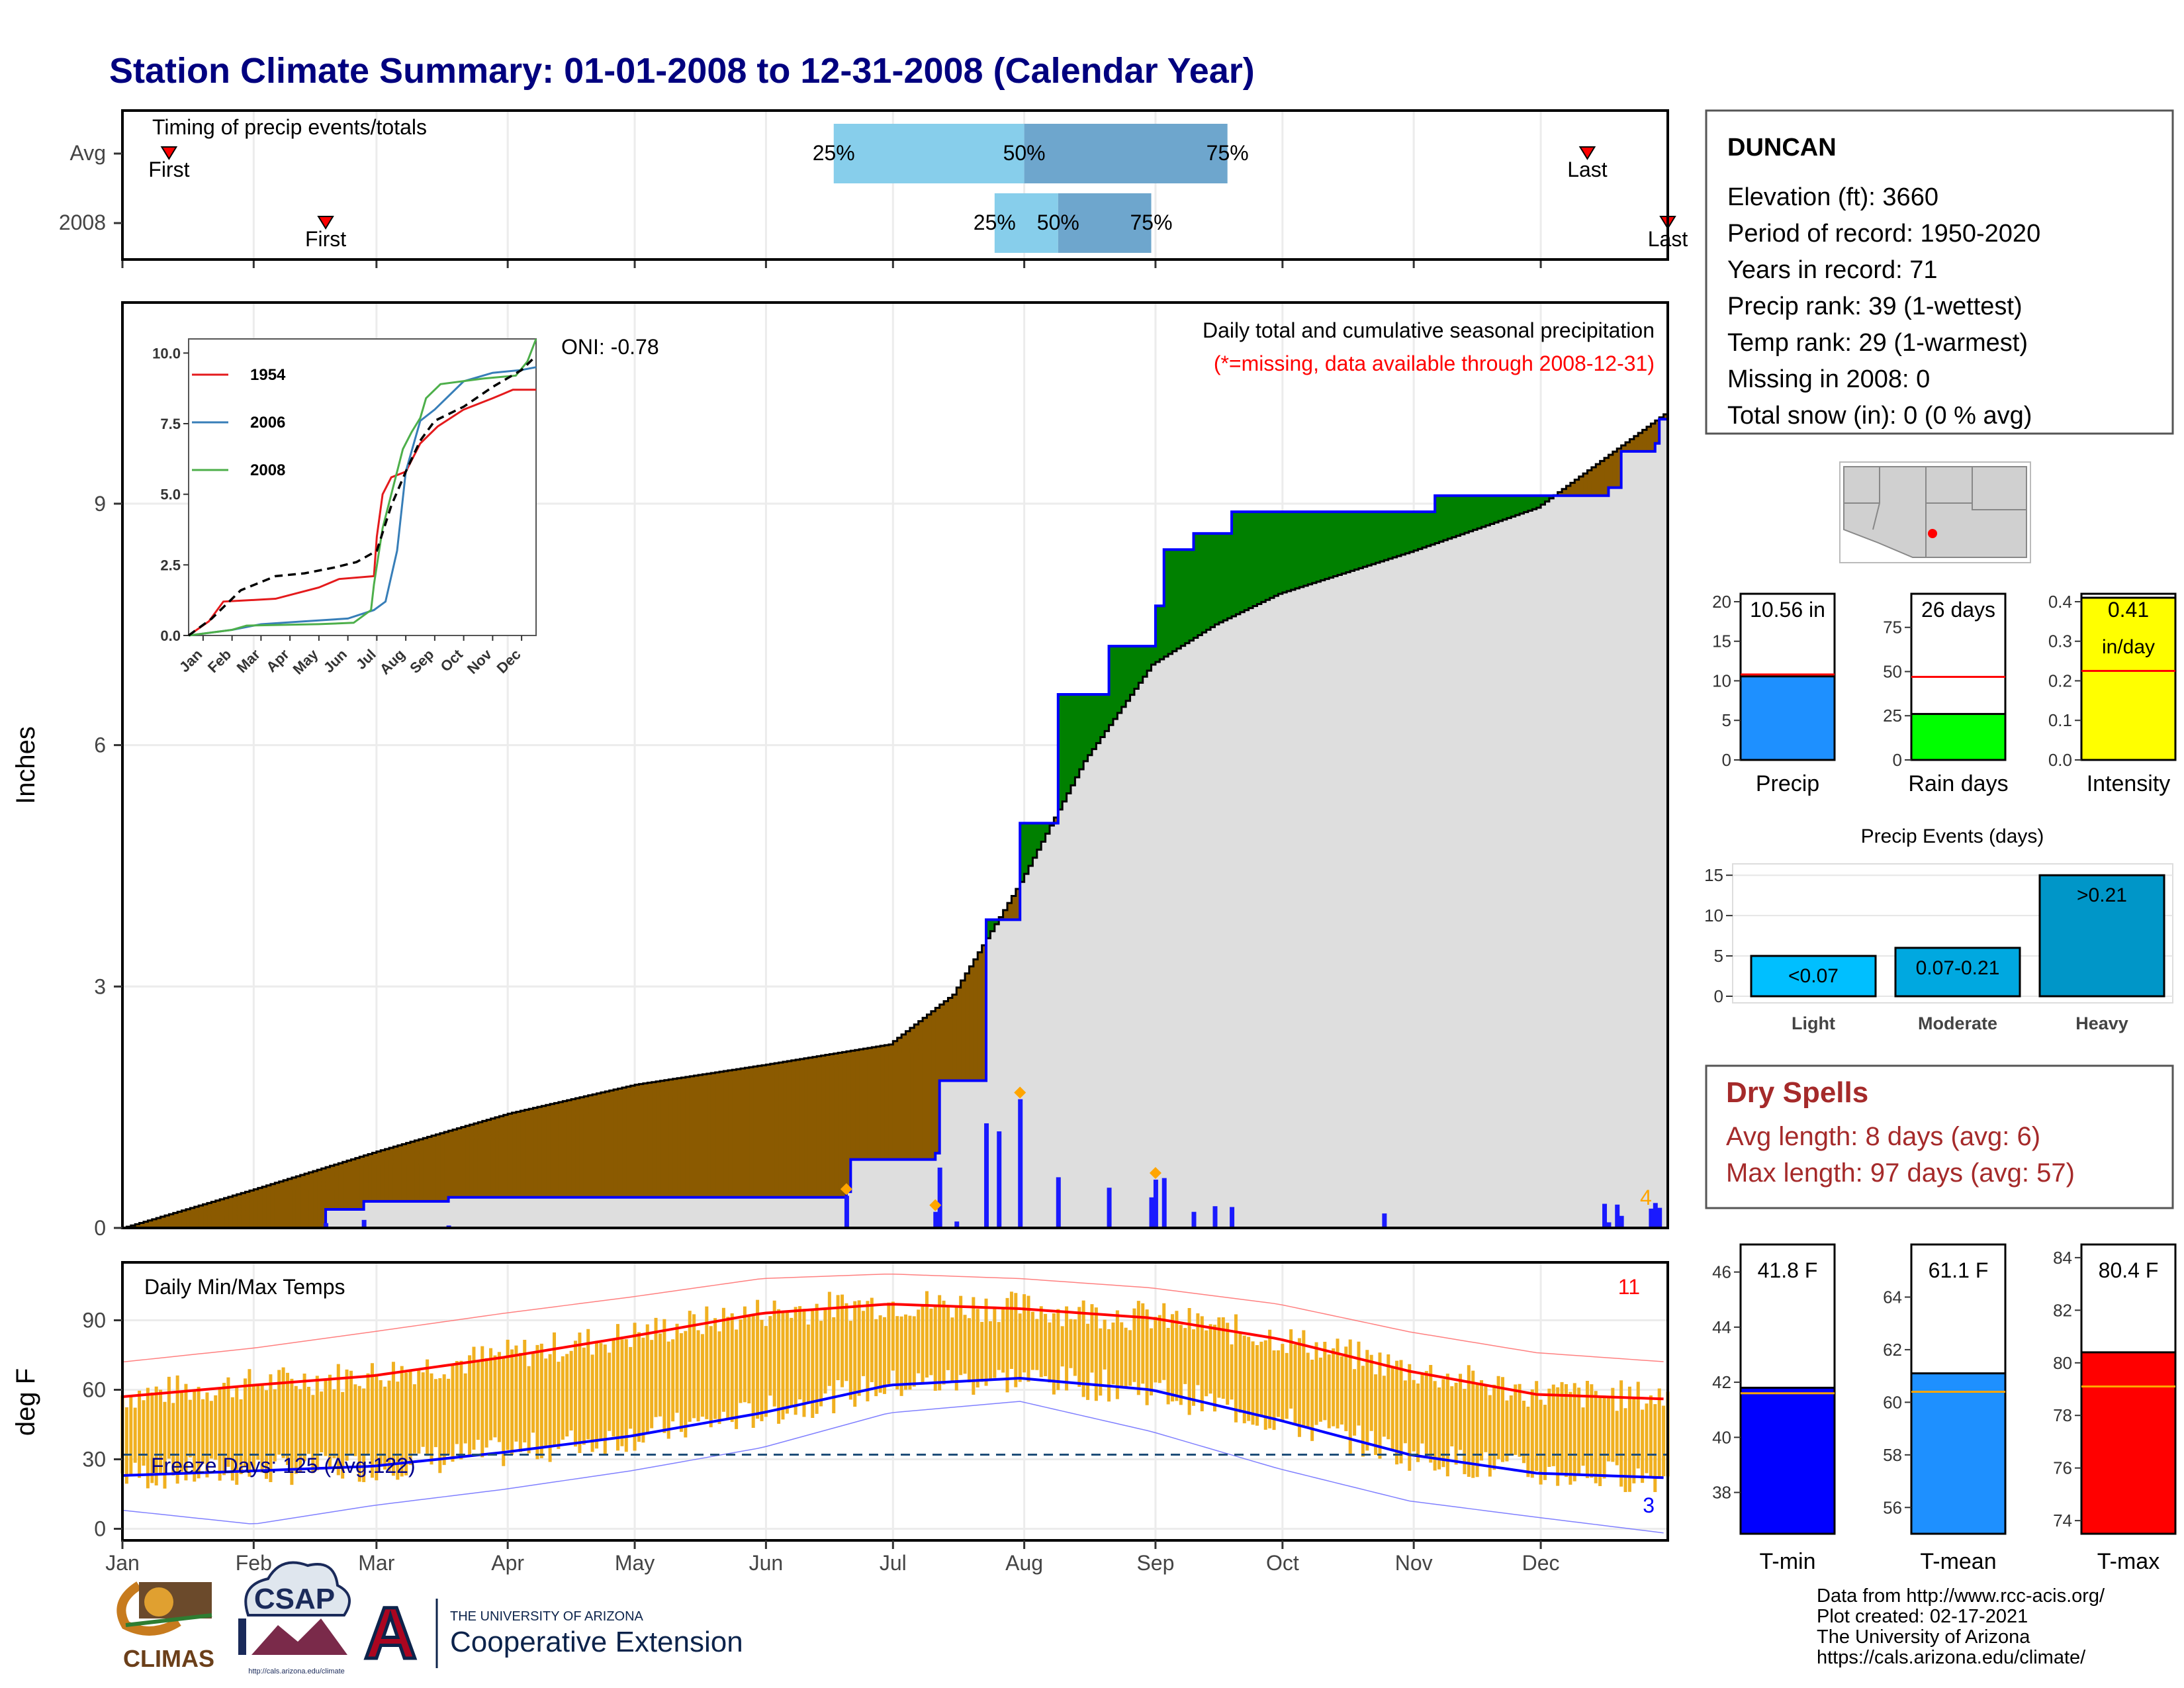 Image resolution: width=2184 pixels, height=1688 pixels. What do you see at coordinates (2060, 680) in the screenshot?
I see `summary-y-tick-label: 0.2` at bounding box center [2060, 680].